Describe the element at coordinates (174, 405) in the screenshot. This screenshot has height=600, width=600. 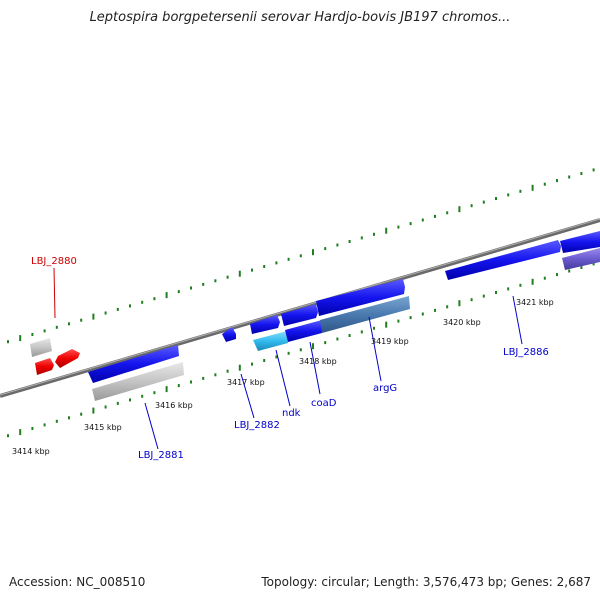
I see `tick-label-3416: 3416 kbp` at that location.